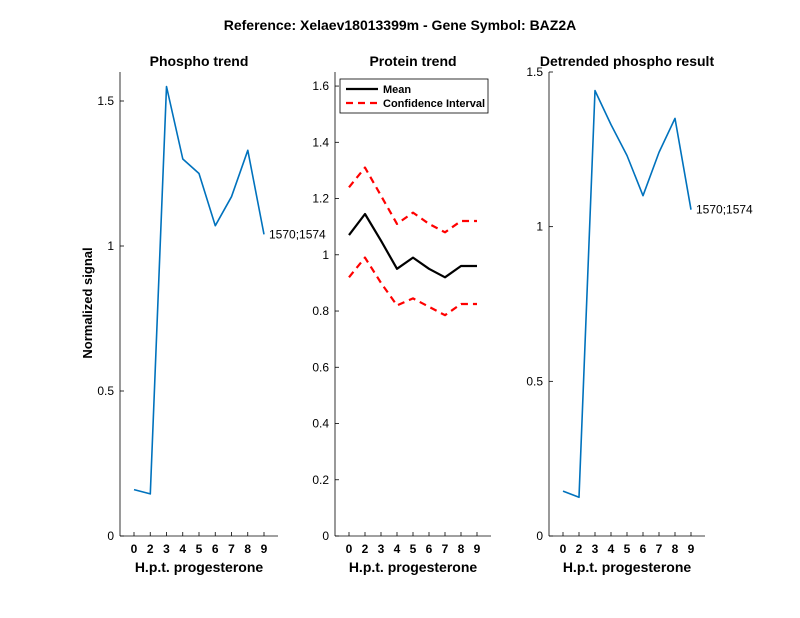 The width and height of the screenshot is (800, 618). I want to click on phospho-x-tick-label: 3, so click(166, 549).